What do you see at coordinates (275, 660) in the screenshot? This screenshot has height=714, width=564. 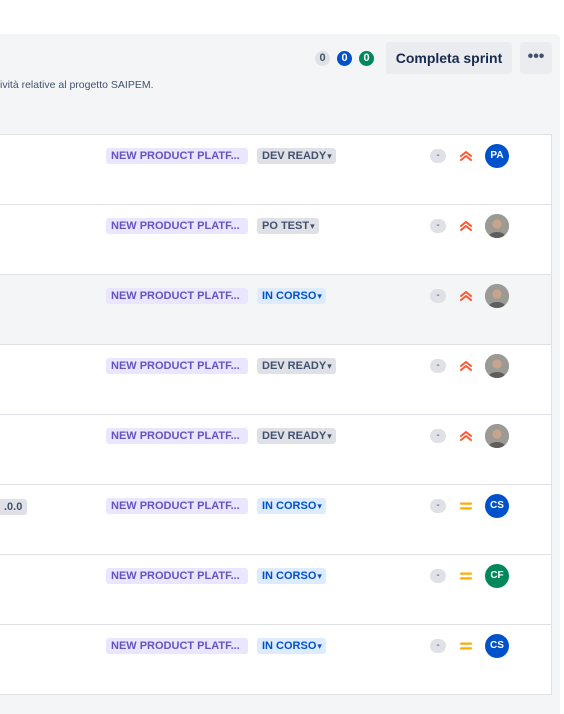 I see `issue-row: NEW PRODUCT PLATF... IN CORSO▾ - CS` at bounding box center [275, 660].